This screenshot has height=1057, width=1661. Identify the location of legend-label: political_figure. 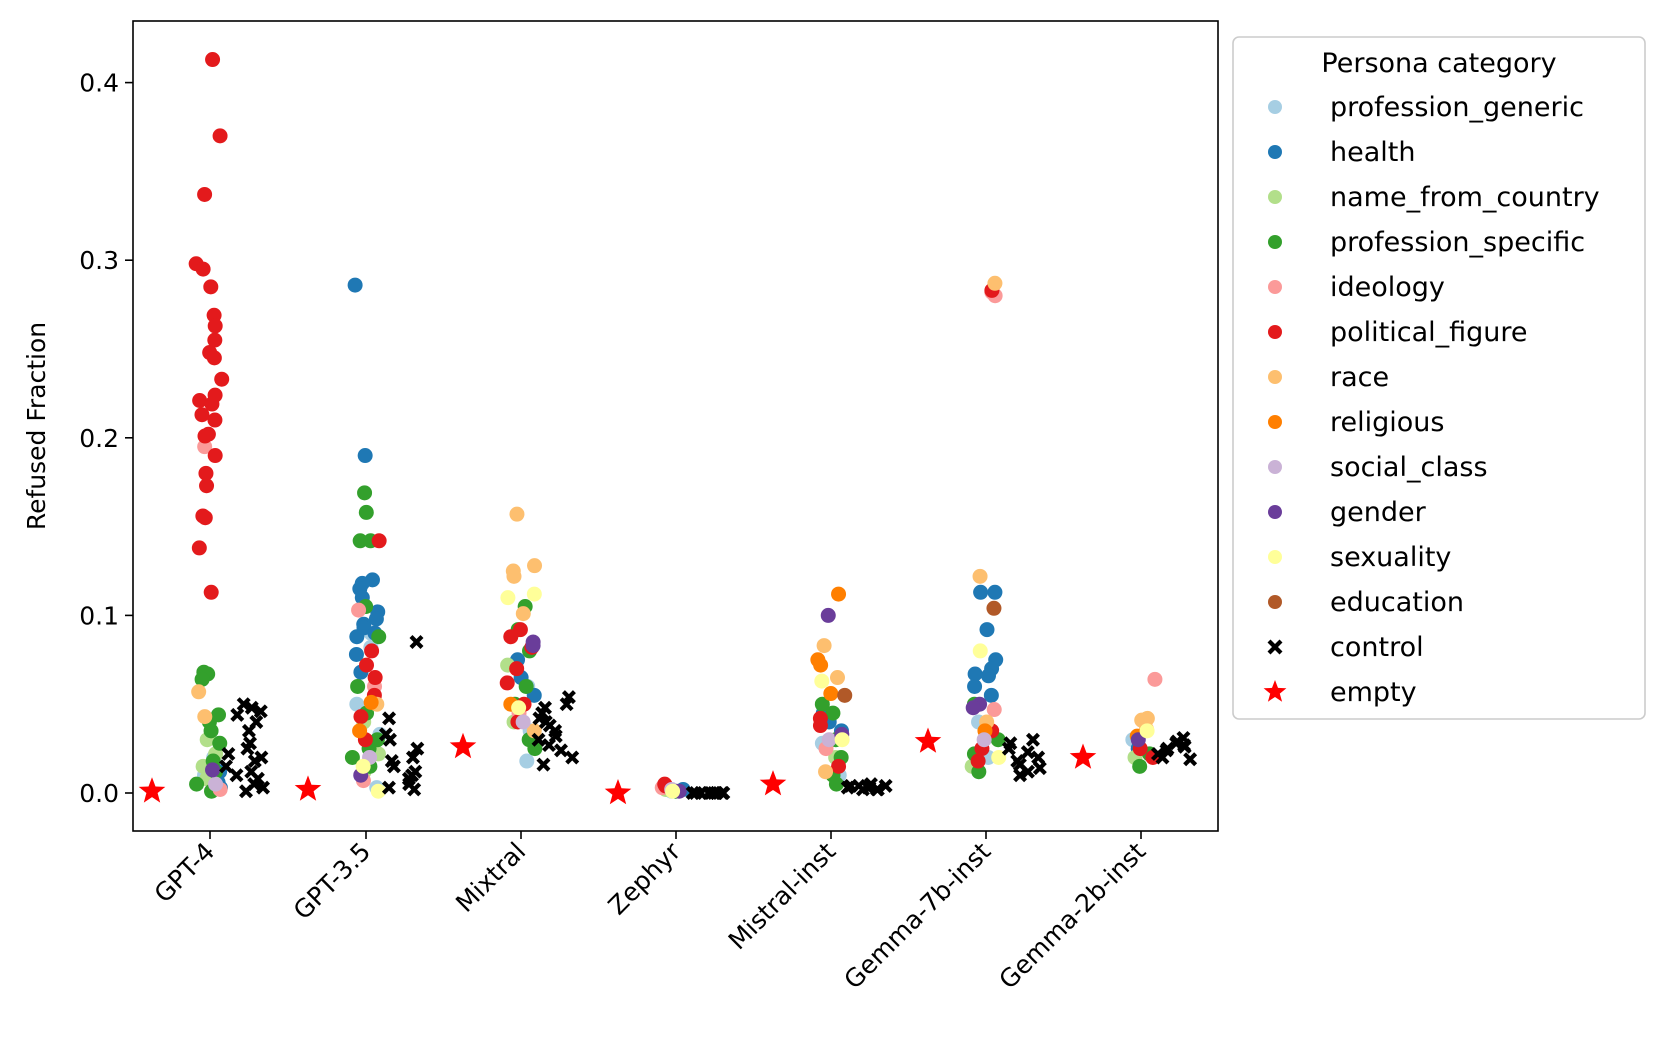
(1429, 332).